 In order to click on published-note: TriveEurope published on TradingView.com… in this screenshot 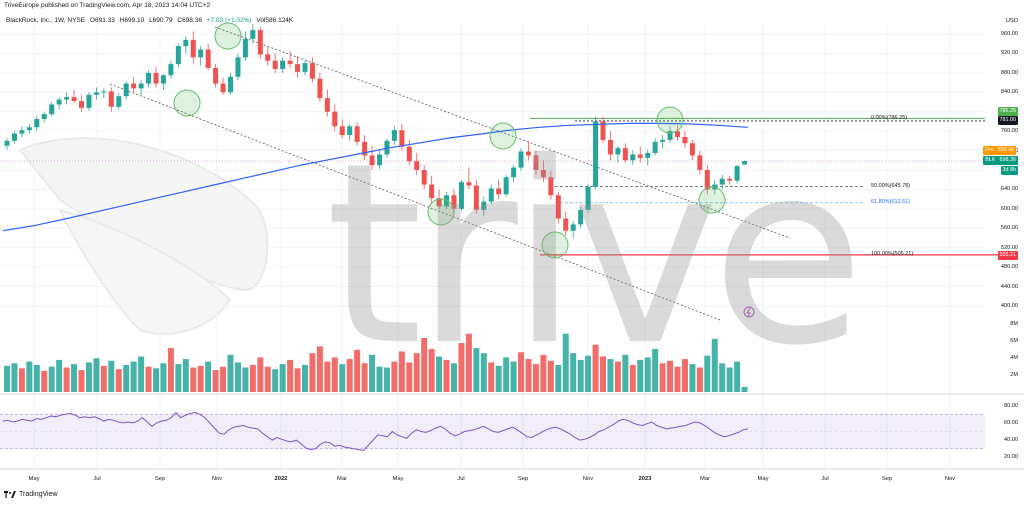, I will do `click(107, 5)`.